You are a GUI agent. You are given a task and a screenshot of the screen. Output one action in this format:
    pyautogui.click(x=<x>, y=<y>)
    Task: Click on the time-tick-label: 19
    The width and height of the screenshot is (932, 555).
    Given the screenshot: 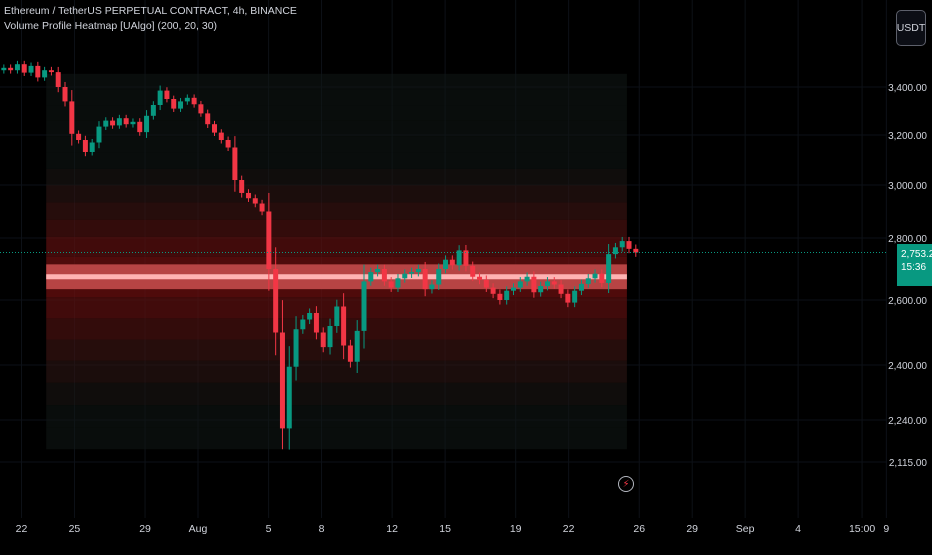 What is the action you would take?
    pyautogui.click(x=516, y=529)
    